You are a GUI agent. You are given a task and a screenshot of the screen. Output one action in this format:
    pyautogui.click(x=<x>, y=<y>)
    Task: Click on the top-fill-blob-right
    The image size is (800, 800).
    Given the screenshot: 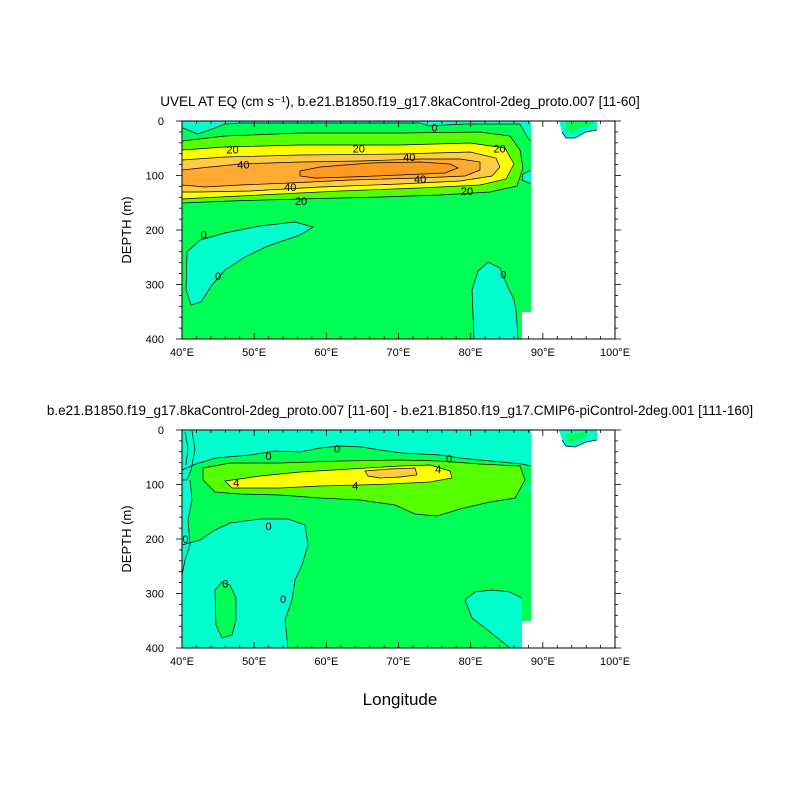 What is the action you would take?
    pyautogui.click(x=495, y=300)
    